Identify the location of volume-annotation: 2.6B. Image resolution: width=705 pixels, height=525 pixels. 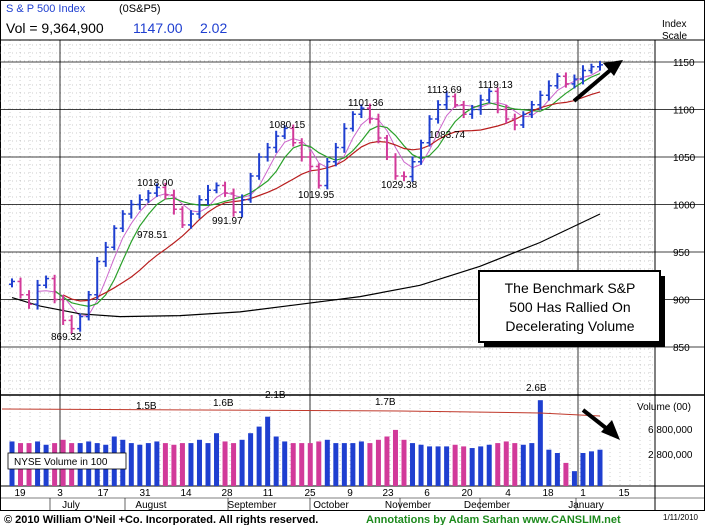
(536, 388).